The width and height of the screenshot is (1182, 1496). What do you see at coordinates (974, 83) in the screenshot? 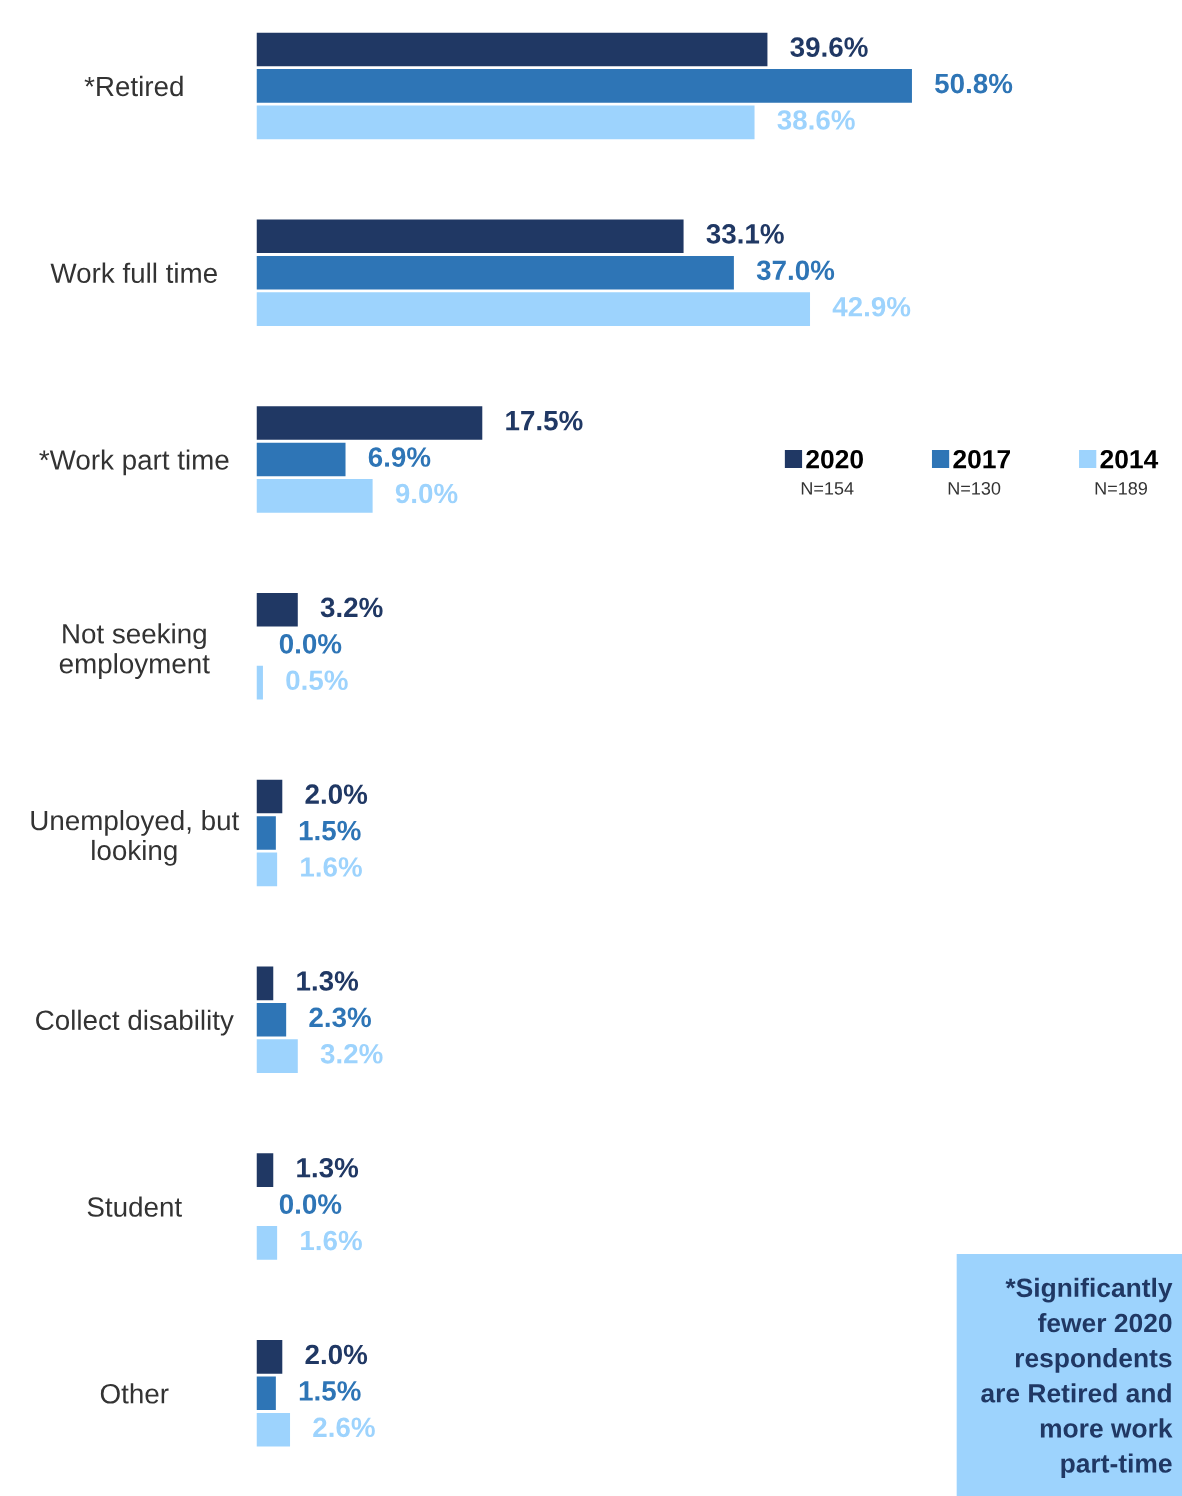
I see `data-label: 50.8%` at bounding box center [974, 83].